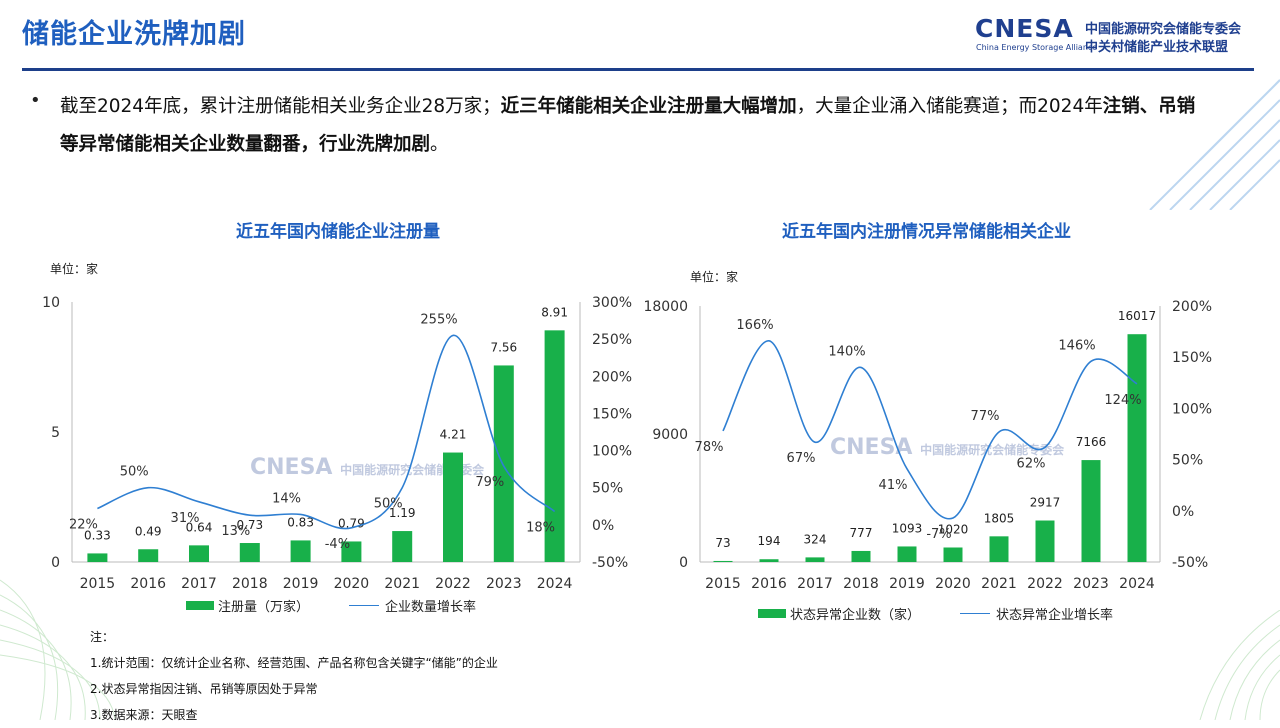 This screenshot has width=1280, height=728. What do you see at coordinates (603, 526) in the screenshot?
I see `chart1-y-right-tick: 0%` at bounding box center [603, 526].